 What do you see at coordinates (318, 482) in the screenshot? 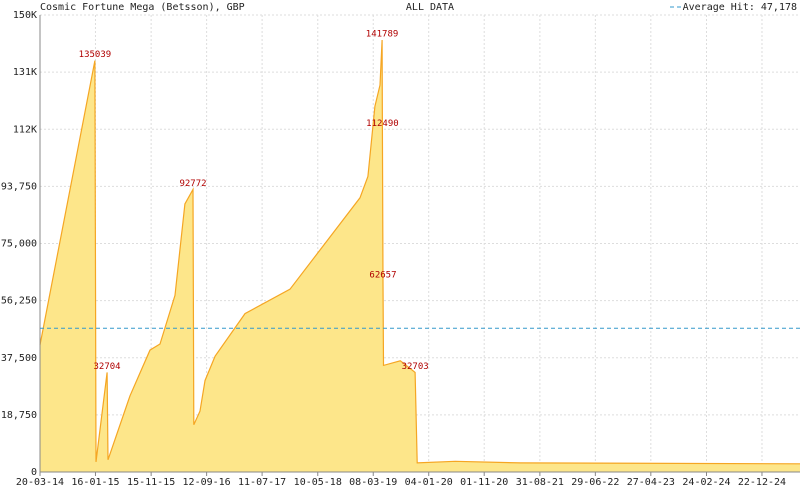
I see `x-tick-label: 10-05-18` at bounding box center [318, 482].